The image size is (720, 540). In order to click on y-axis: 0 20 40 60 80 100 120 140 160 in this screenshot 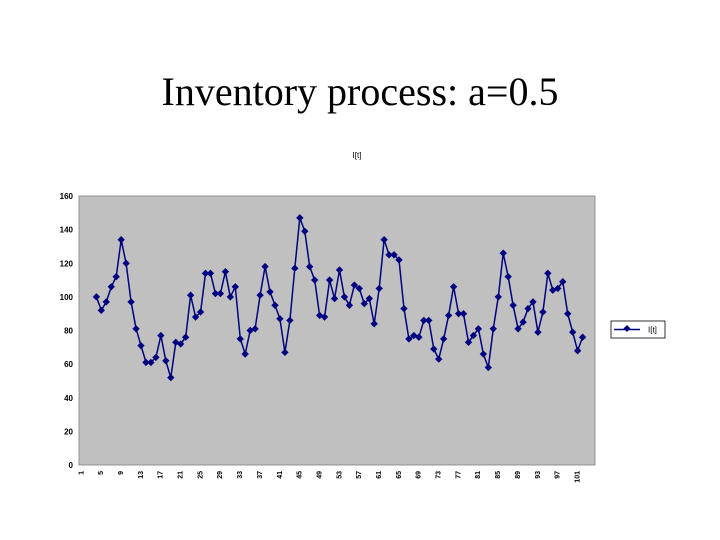, I will do `click(67, 331)`.